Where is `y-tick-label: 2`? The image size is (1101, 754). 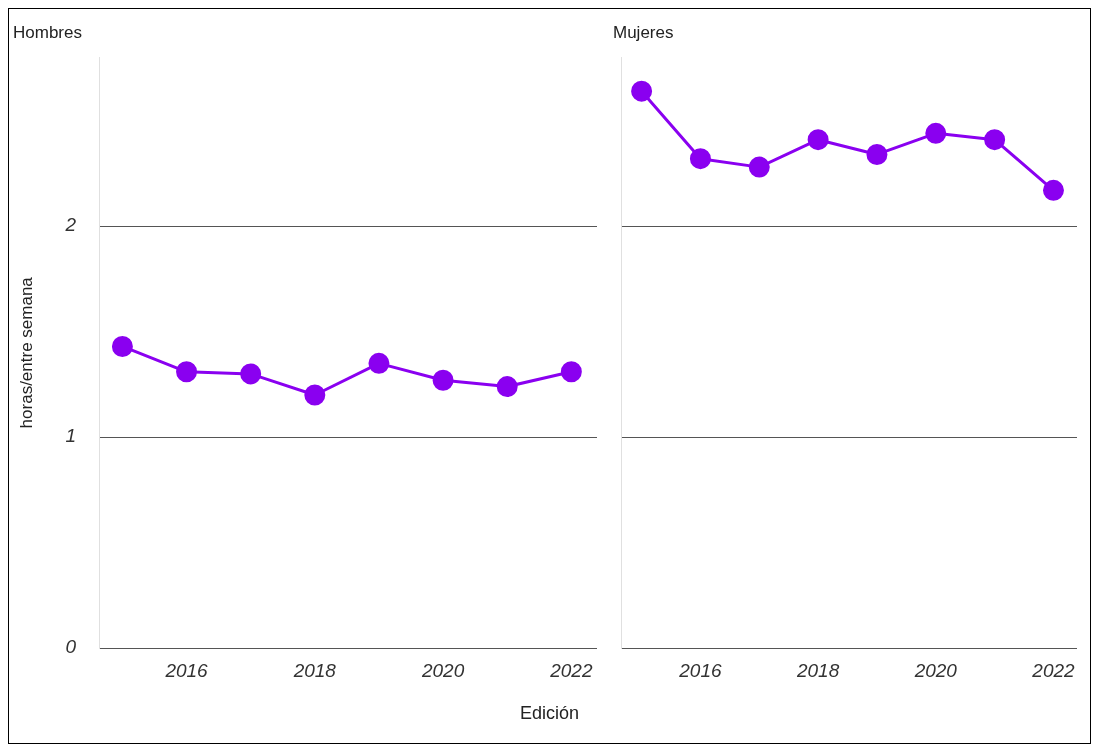 y-tick-label: 2 is located at coordinates (70, 225).